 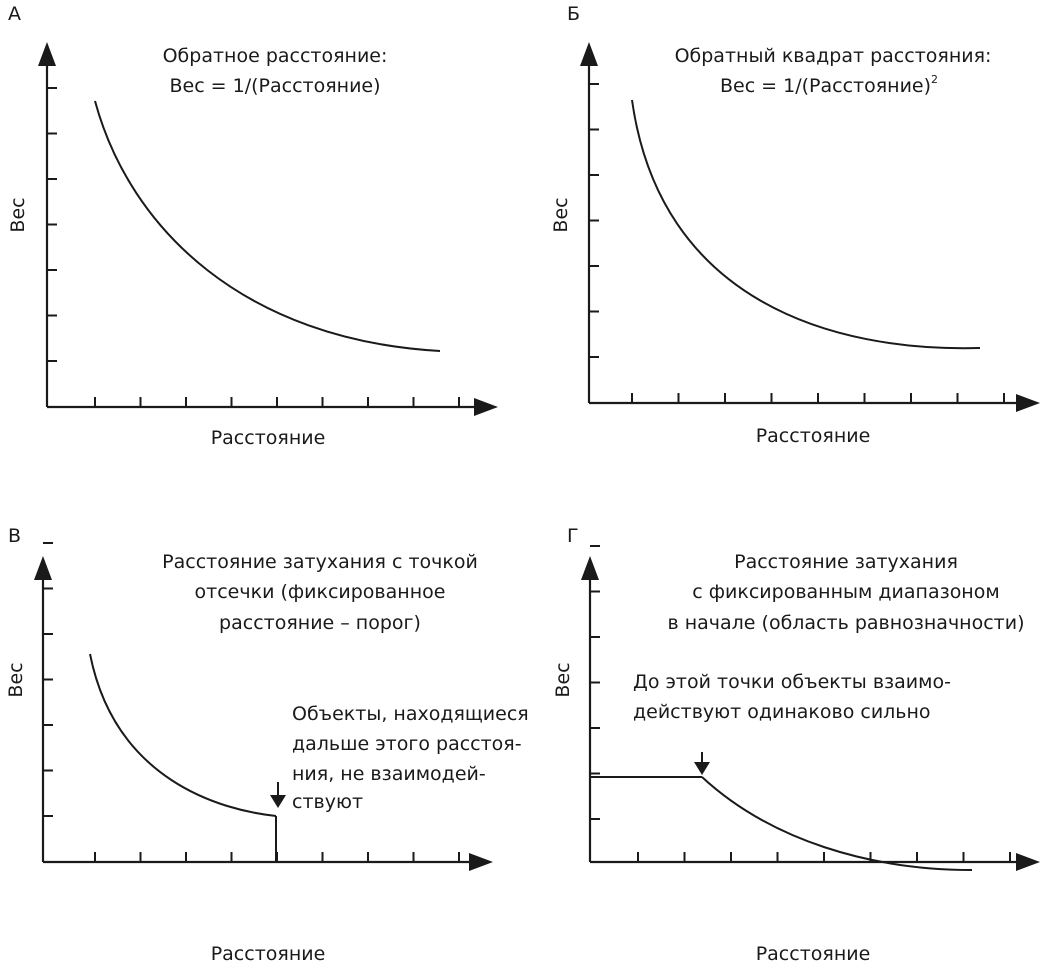 I want to click on panel-b-ticks, so click(x=797, y=243).